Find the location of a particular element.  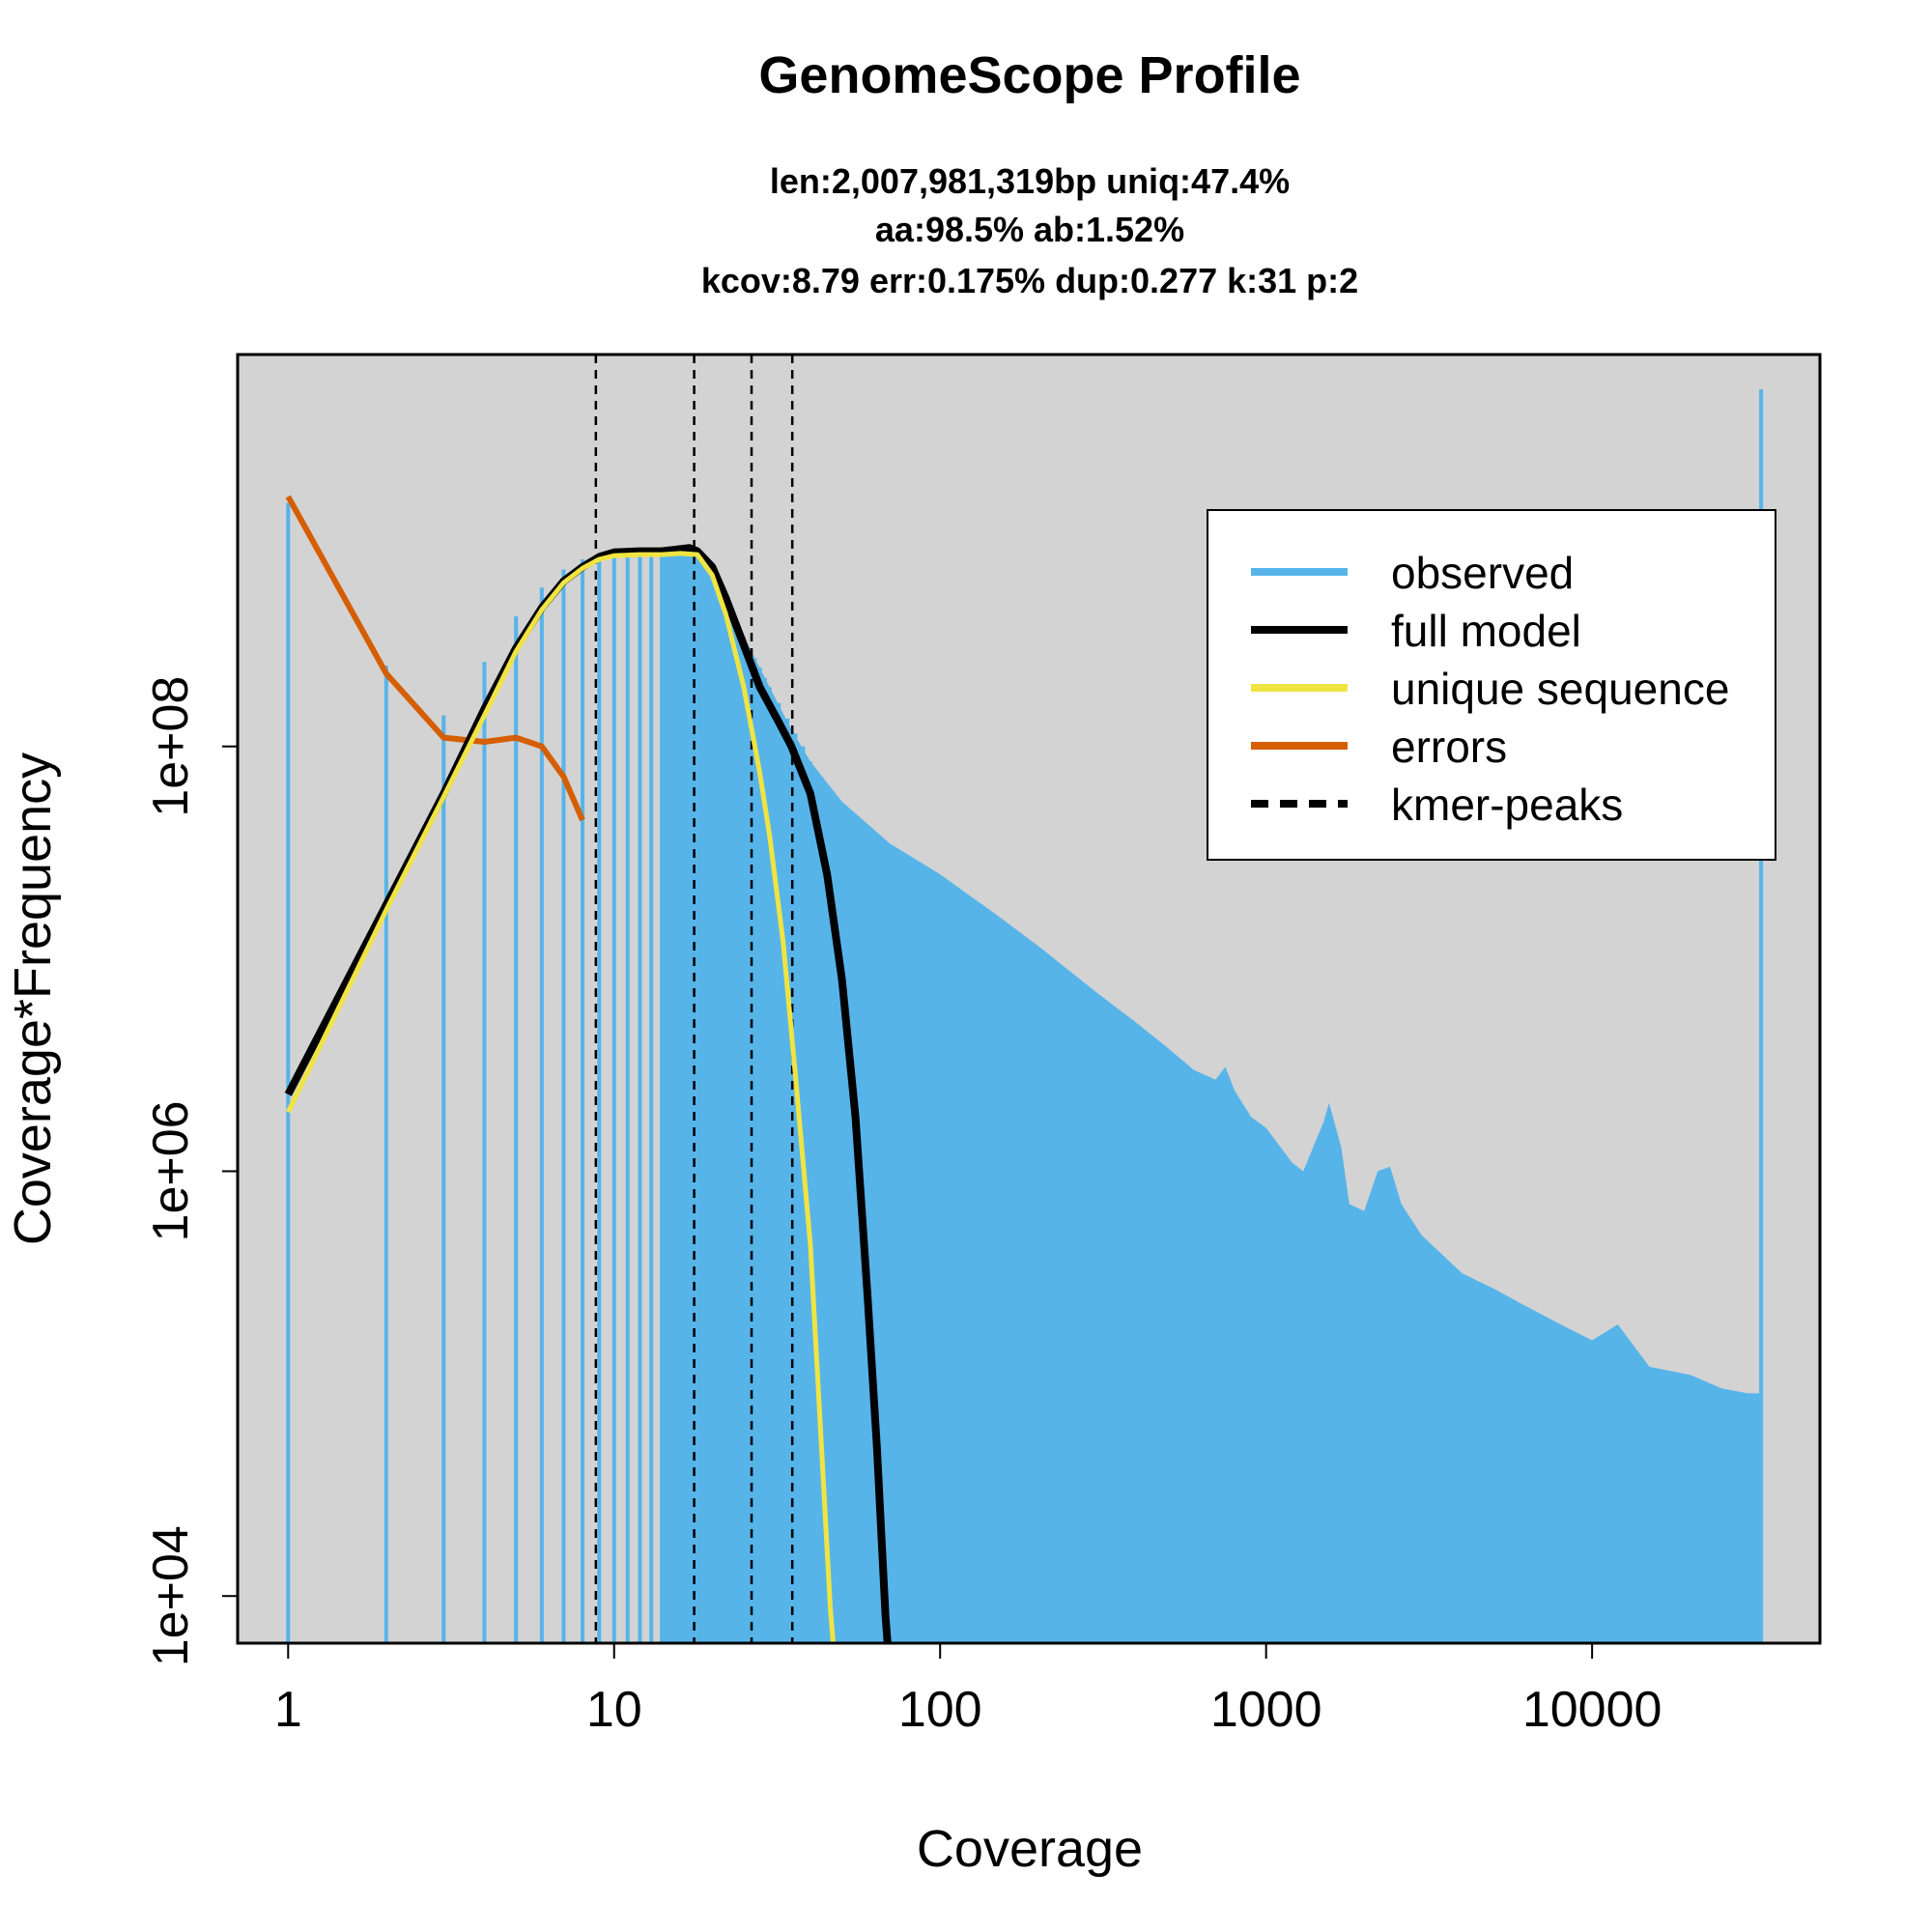

y-tick-label-0: 1e+04 is located at coordinates (171, 1595).